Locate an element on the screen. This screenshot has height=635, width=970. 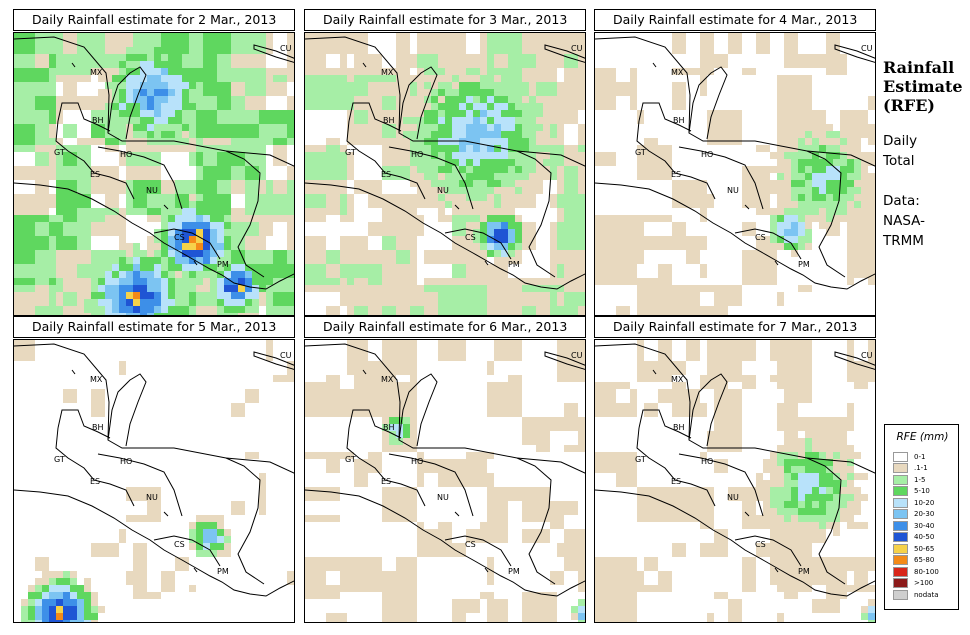
legend-item: nodata is located at coordinates (916, 594).